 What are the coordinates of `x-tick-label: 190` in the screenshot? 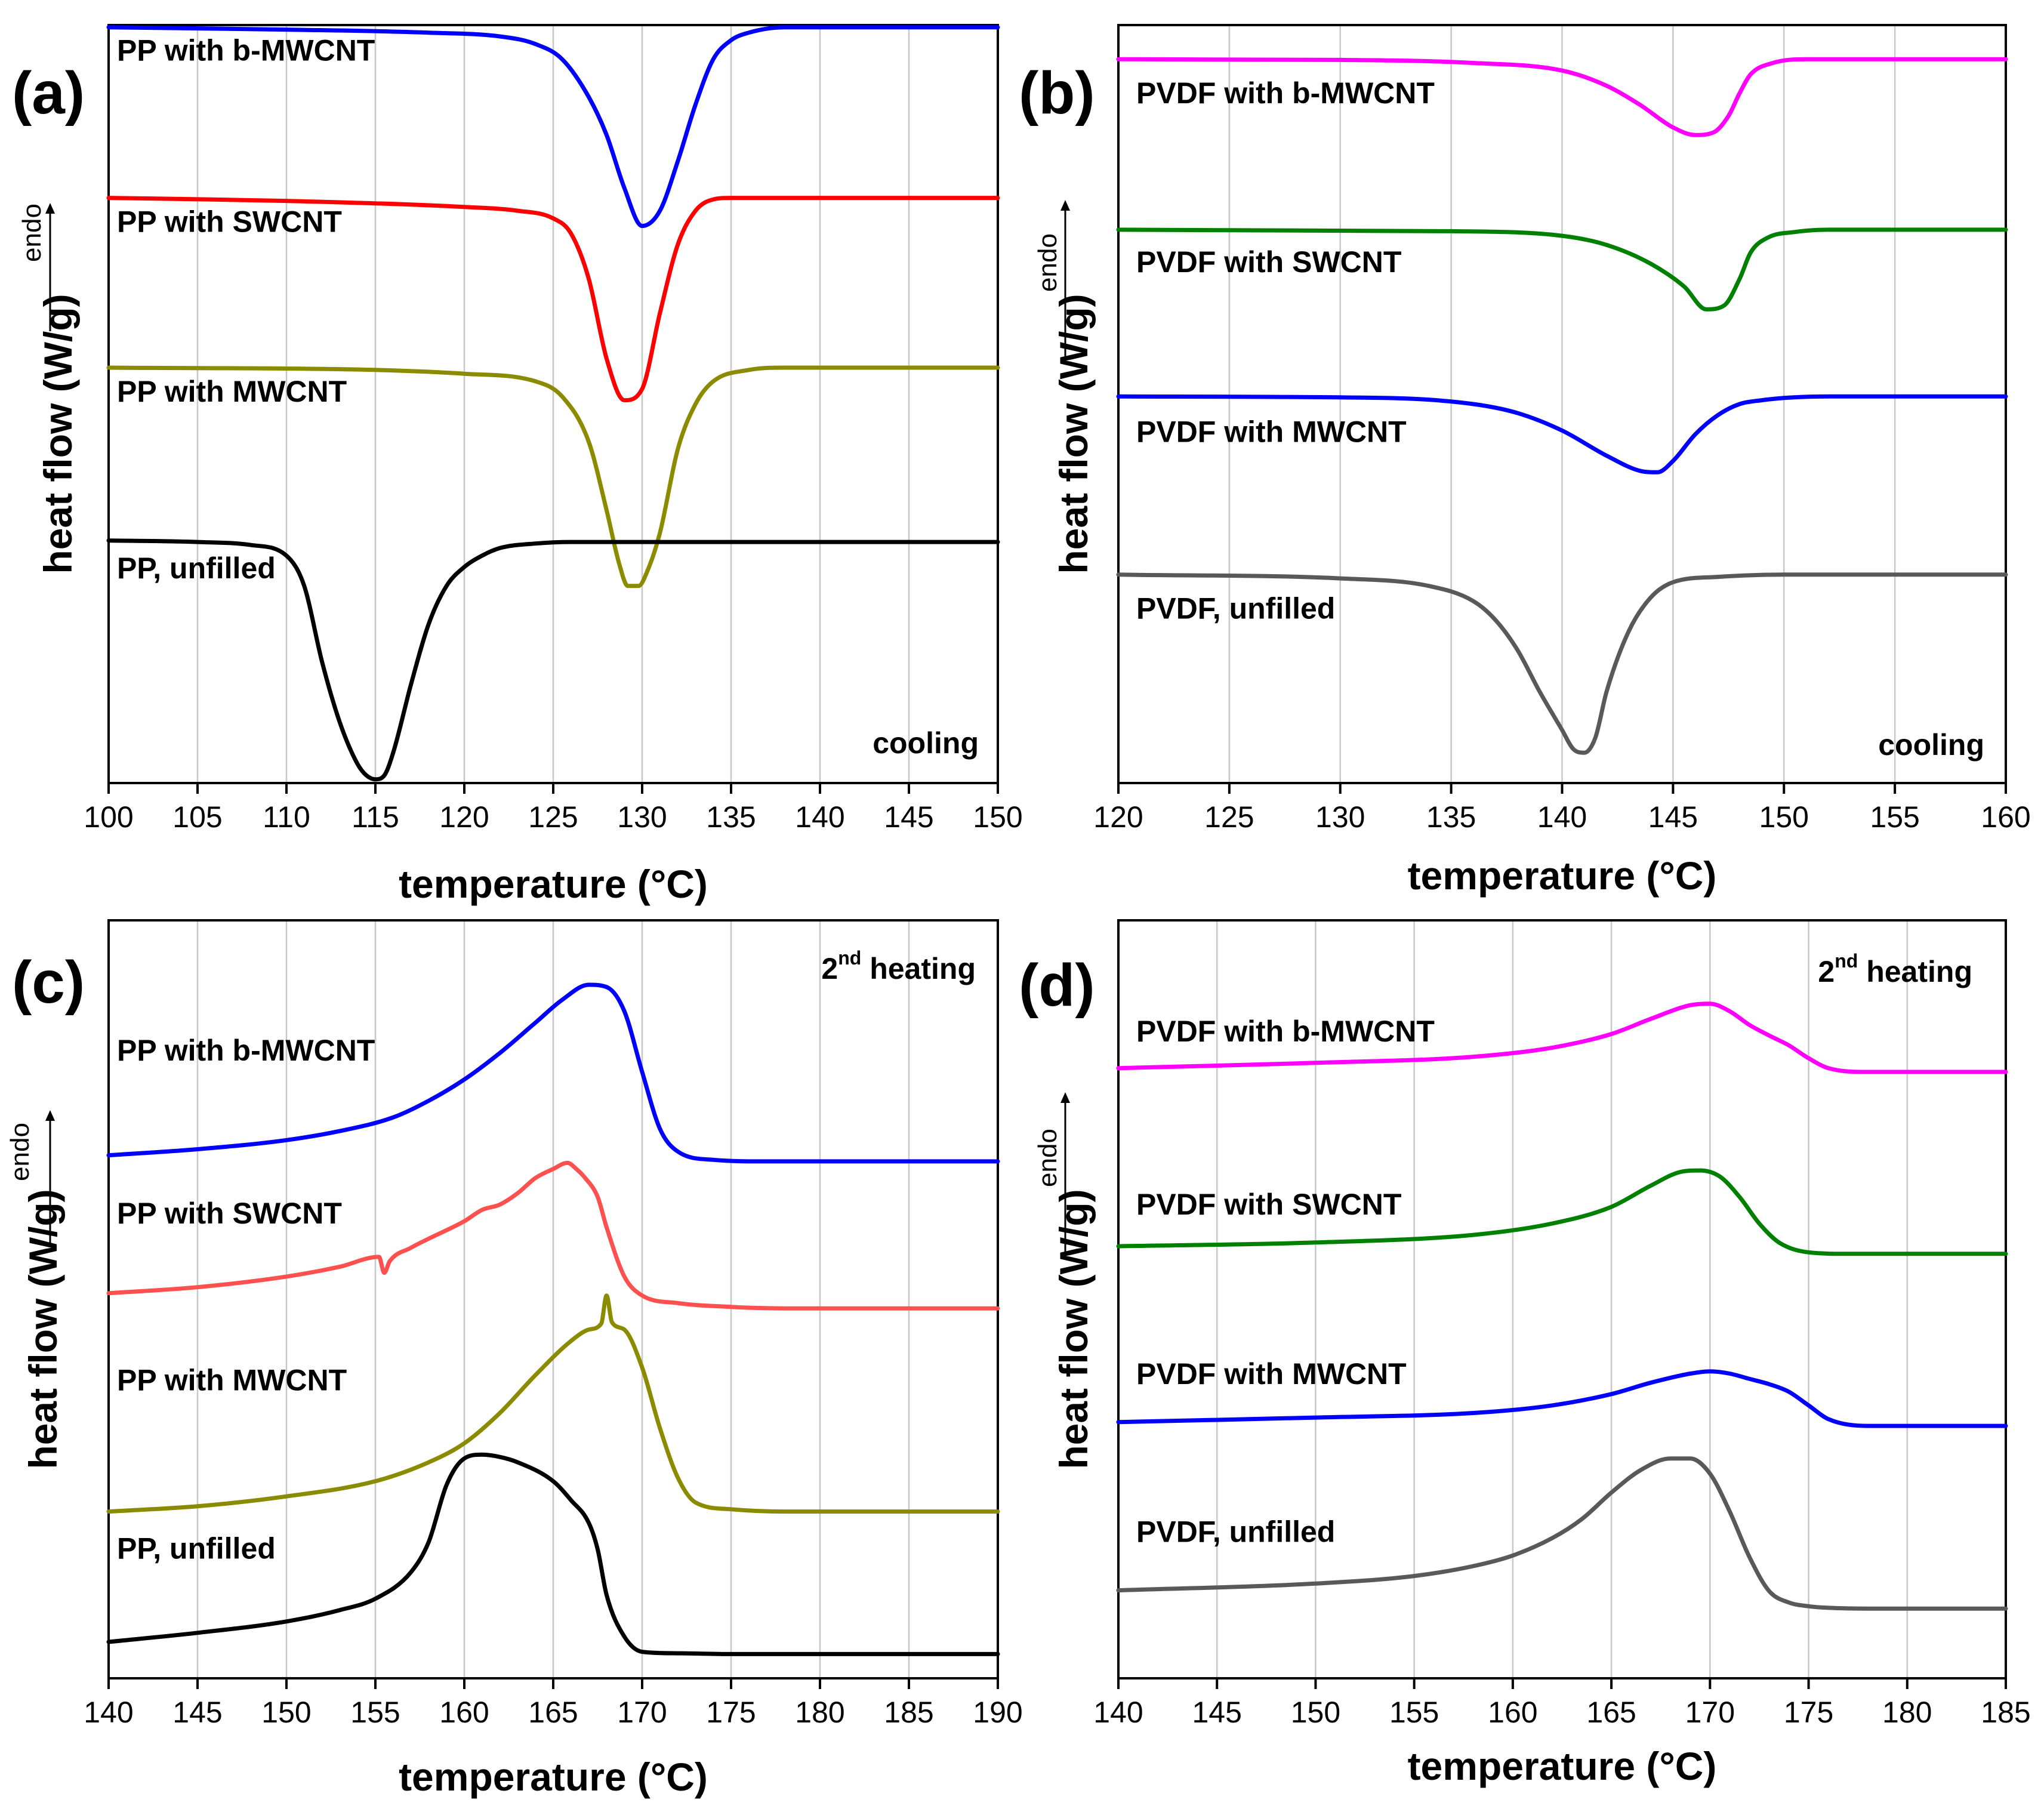 It's located at (997, 1713).